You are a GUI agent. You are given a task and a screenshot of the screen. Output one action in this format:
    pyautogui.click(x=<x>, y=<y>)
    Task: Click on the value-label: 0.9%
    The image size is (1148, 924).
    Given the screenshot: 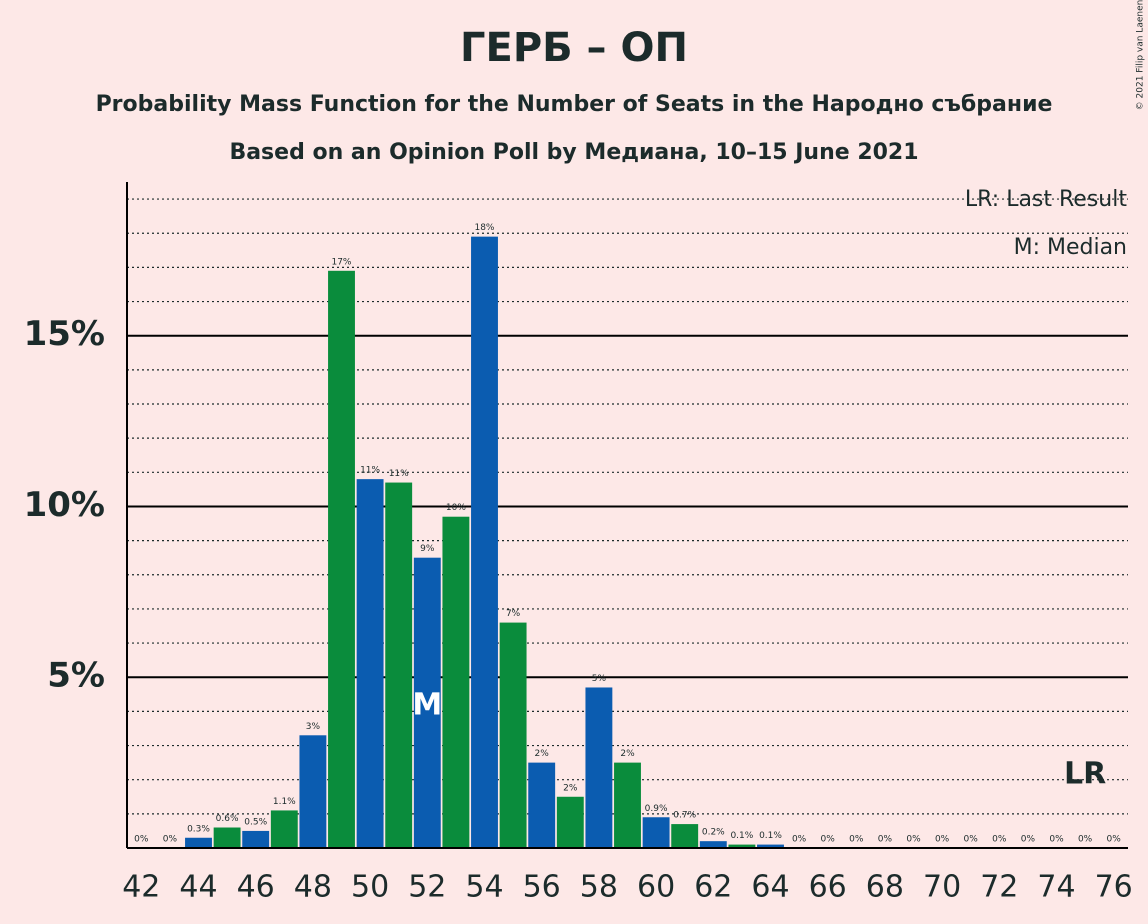 What is the action you would take?
    pyautogui.click(x=656, y=809)
    